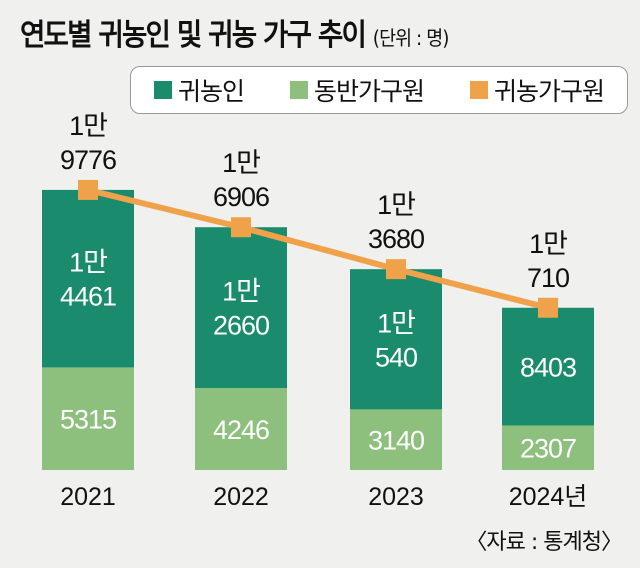 Image resolution: width=640 pixels, height=568 pixels. Describe the element at coordinates (548, 497) in the screenshot. I see `x-tick-label: 2024년` at that location.